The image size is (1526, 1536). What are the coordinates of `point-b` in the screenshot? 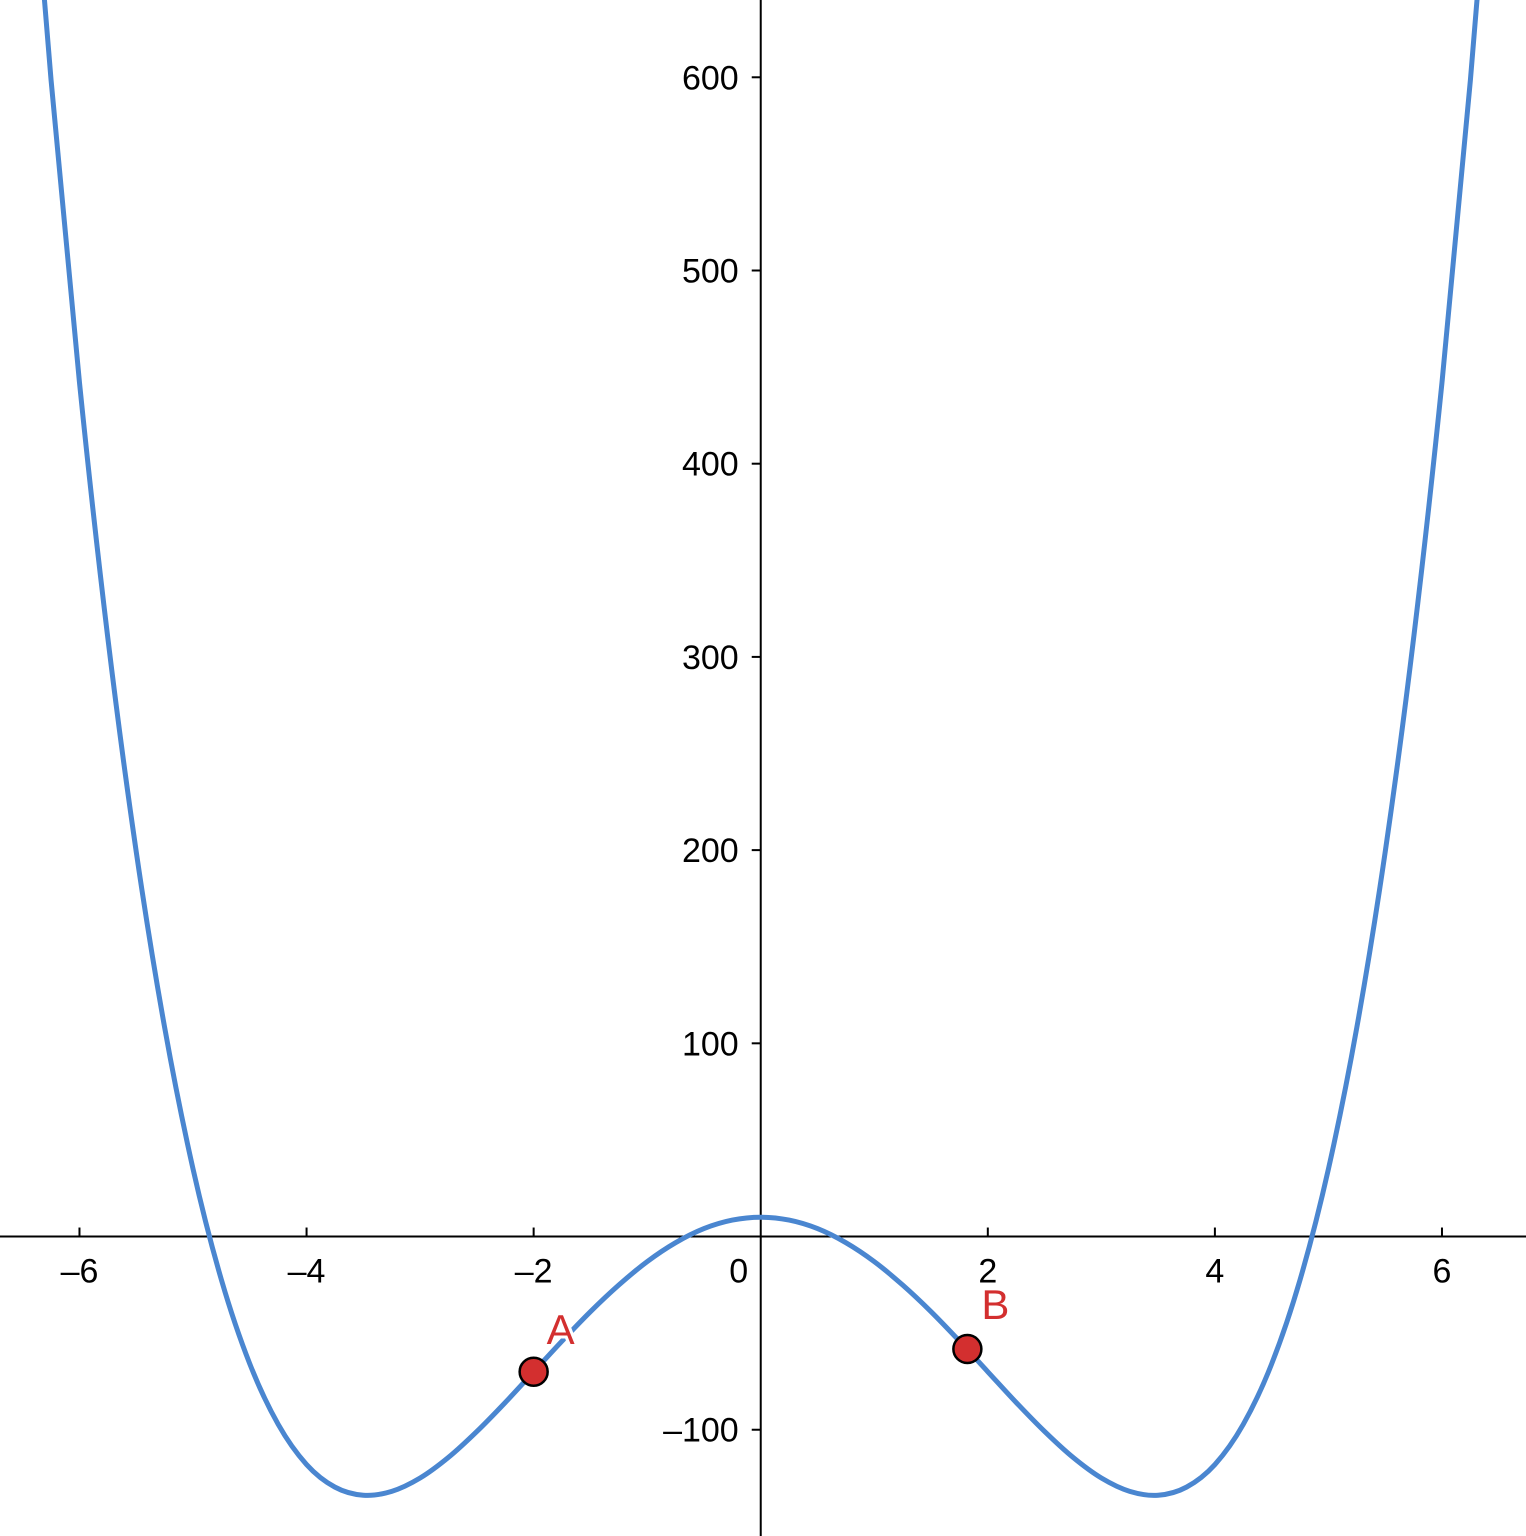 It's located at (967, 1349).